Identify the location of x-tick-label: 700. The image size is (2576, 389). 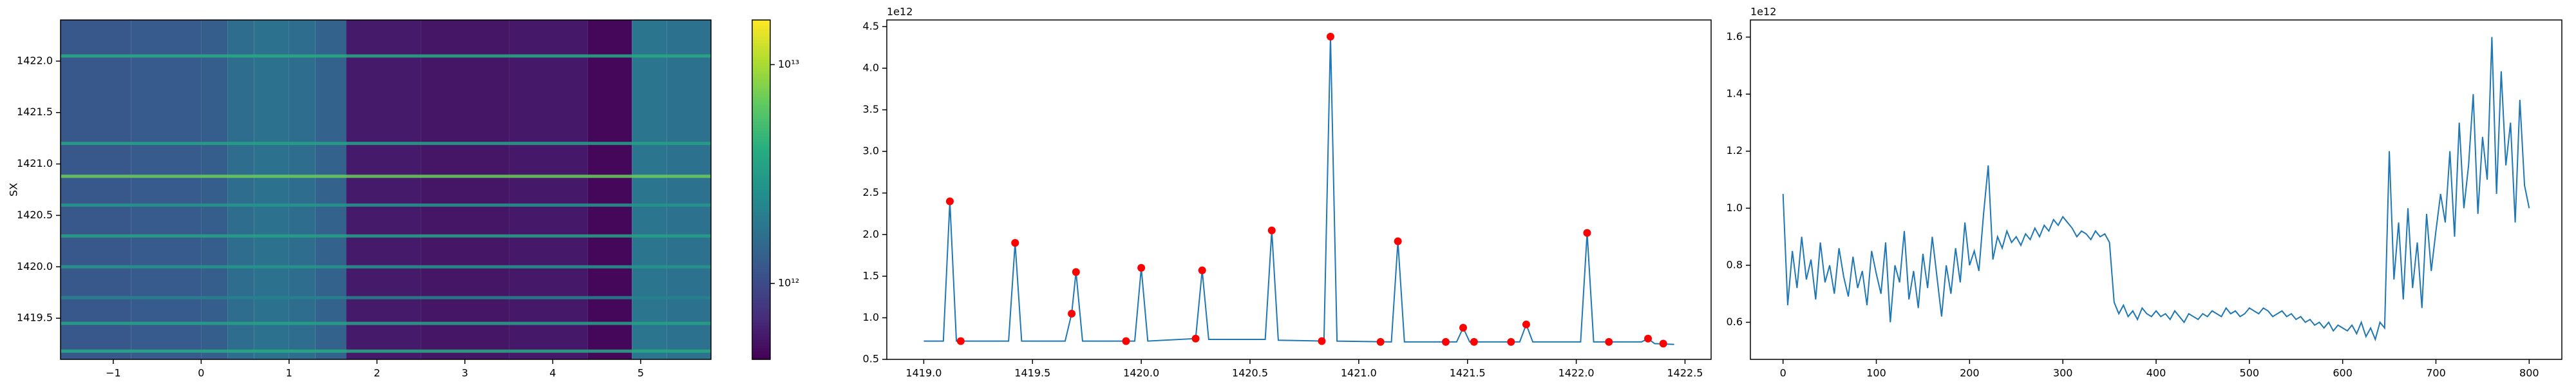
(2436, 373).